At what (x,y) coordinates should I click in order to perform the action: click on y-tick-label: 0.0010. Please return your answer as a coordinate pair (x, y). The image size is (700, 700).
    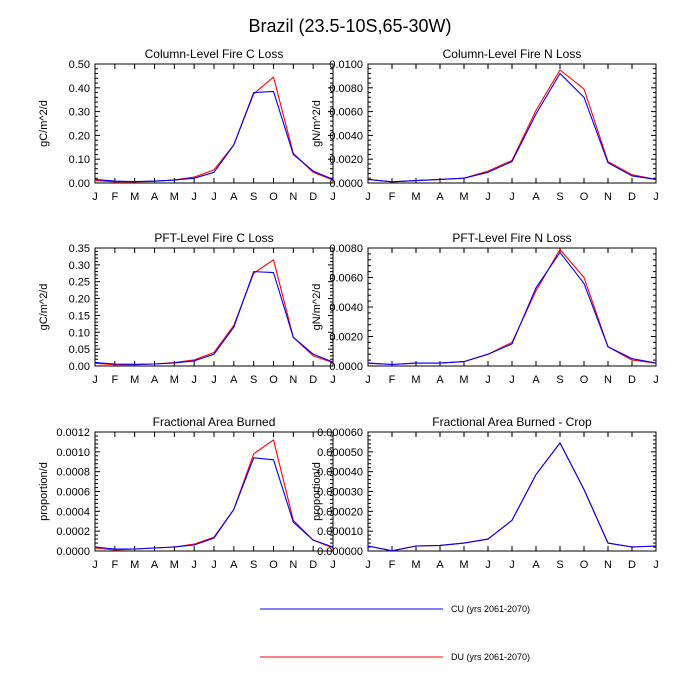
    Looking at the image, I should click on (73, 453).